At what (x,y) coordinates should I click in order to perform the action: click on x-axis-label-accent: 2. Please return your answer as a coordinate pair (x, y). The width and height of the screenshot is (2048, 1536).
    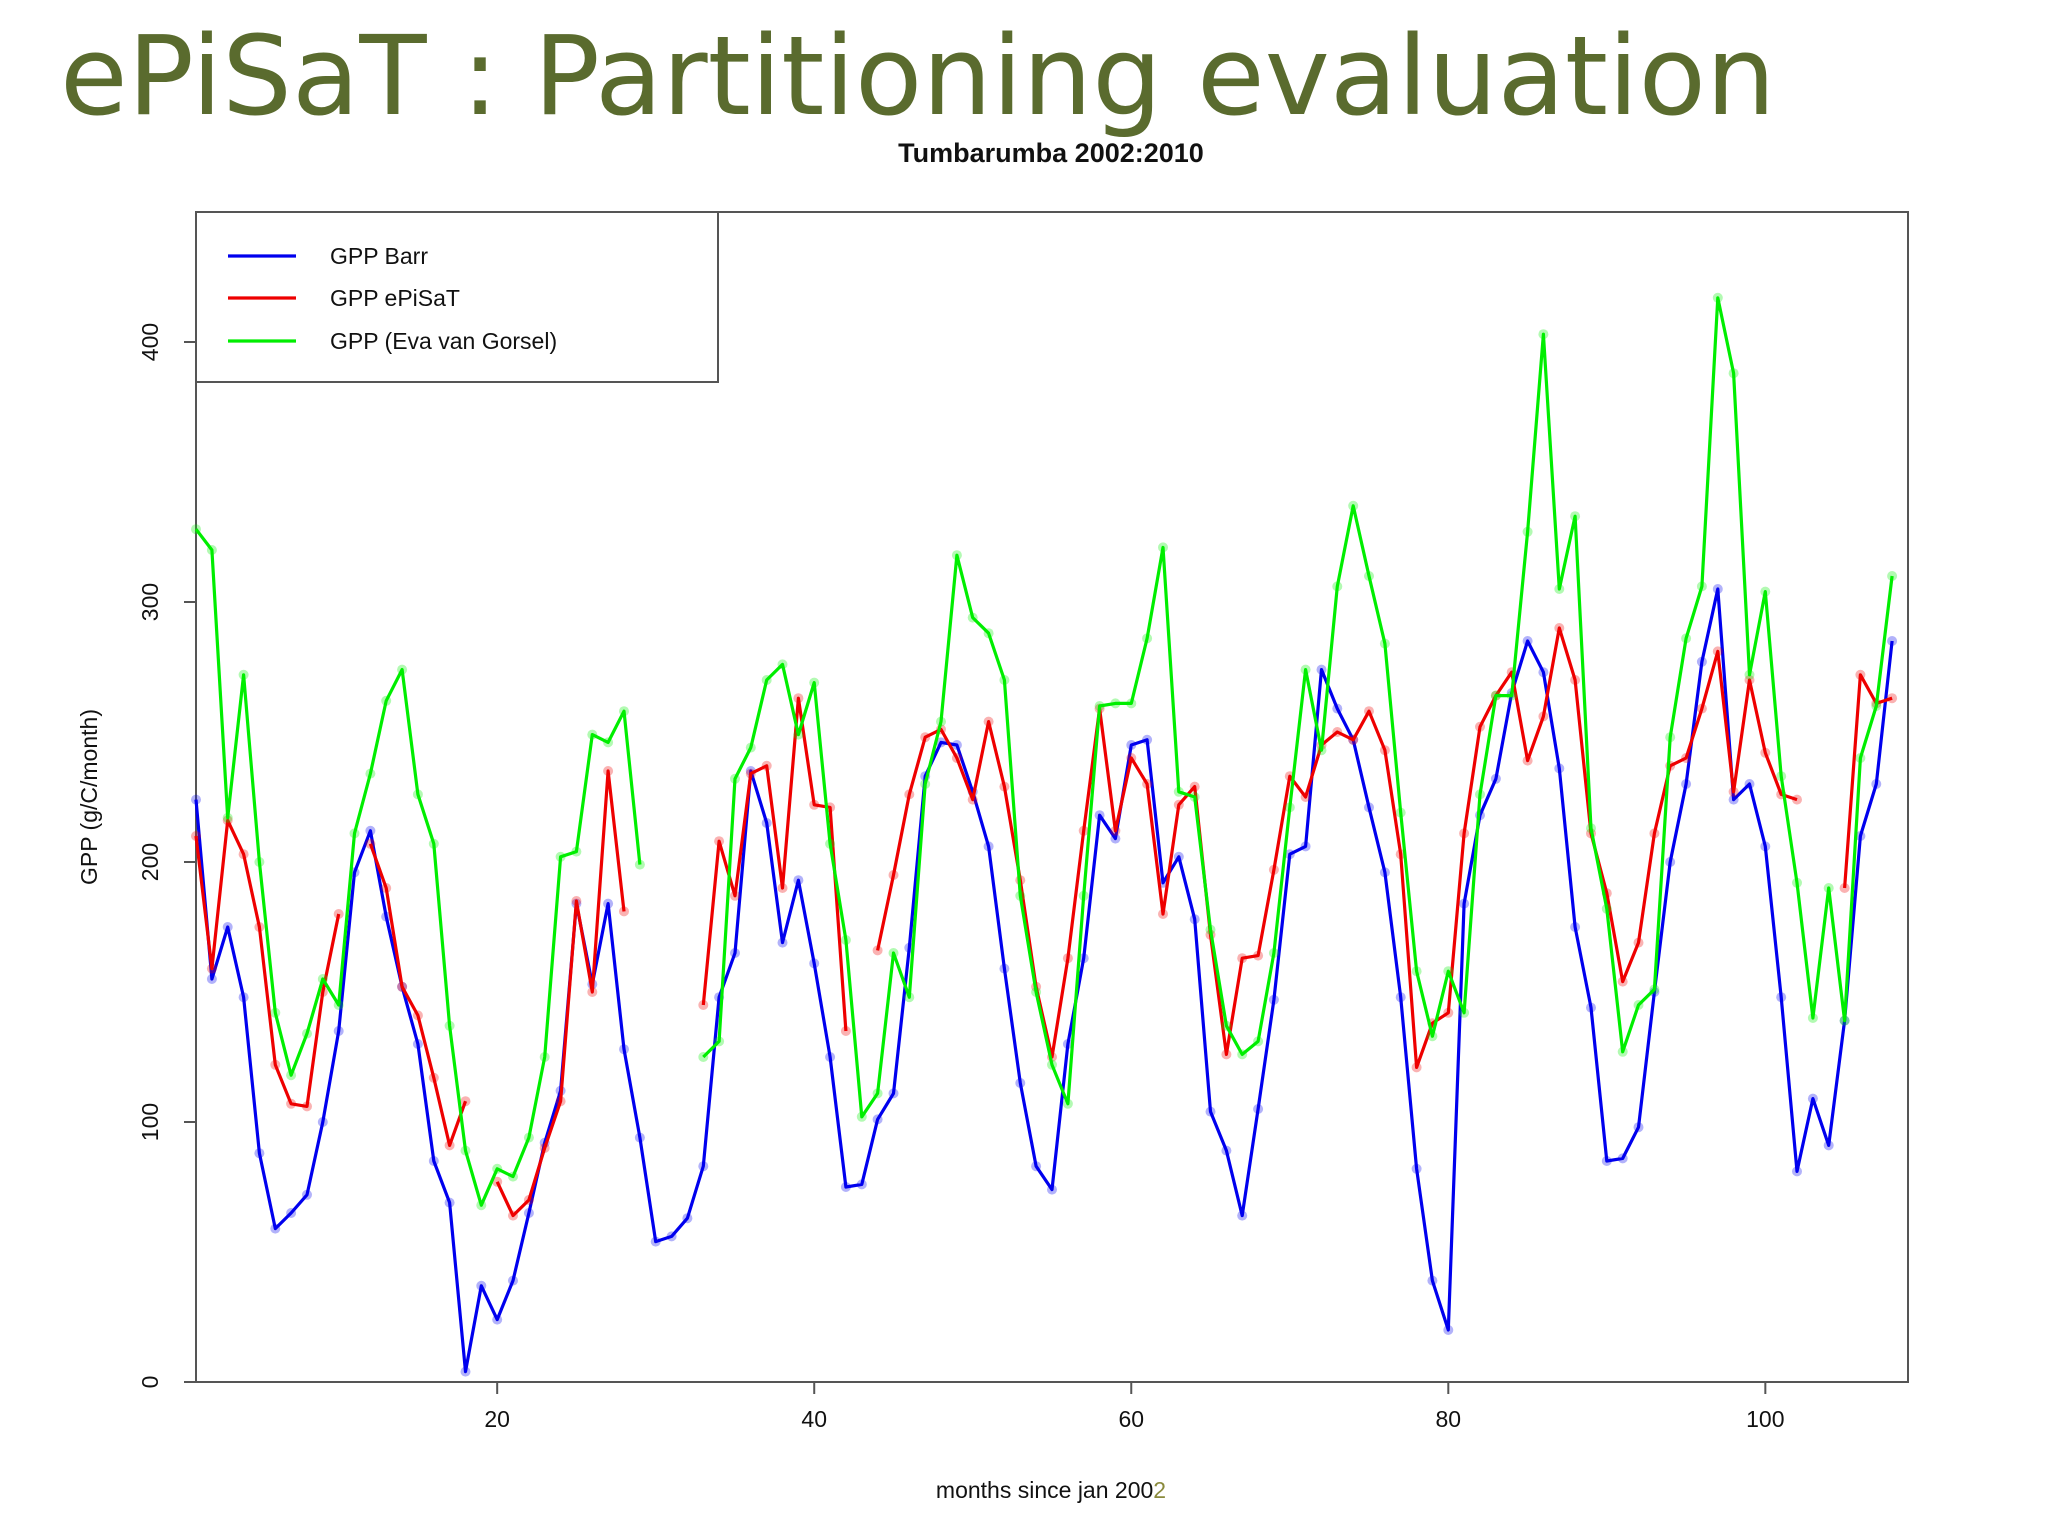
    Looking at the image, I should click on (1159, 1490).